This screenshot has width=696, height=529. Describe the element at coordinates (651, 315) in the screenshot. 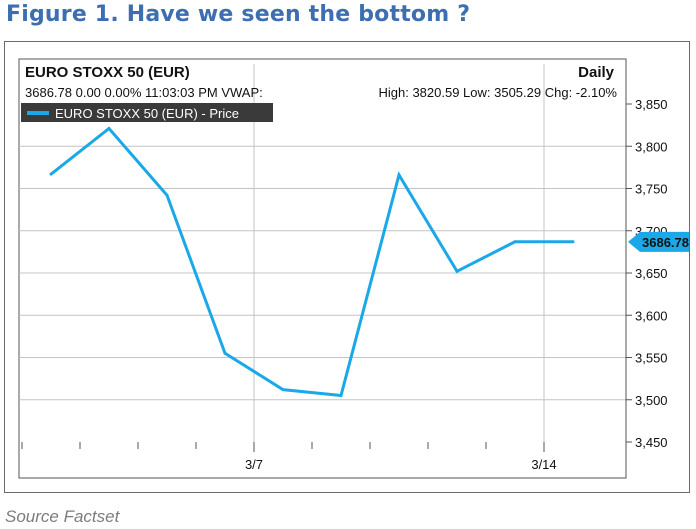

I see `y-tick-label: 3,600` at that location.